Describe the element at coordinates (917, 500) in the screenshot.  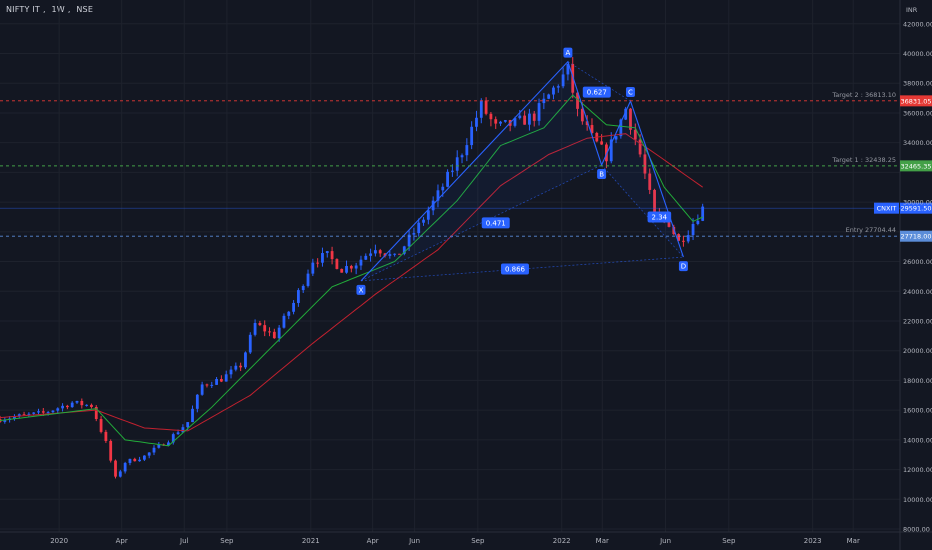
I see `y-tick-label: 10000.00` at that location.